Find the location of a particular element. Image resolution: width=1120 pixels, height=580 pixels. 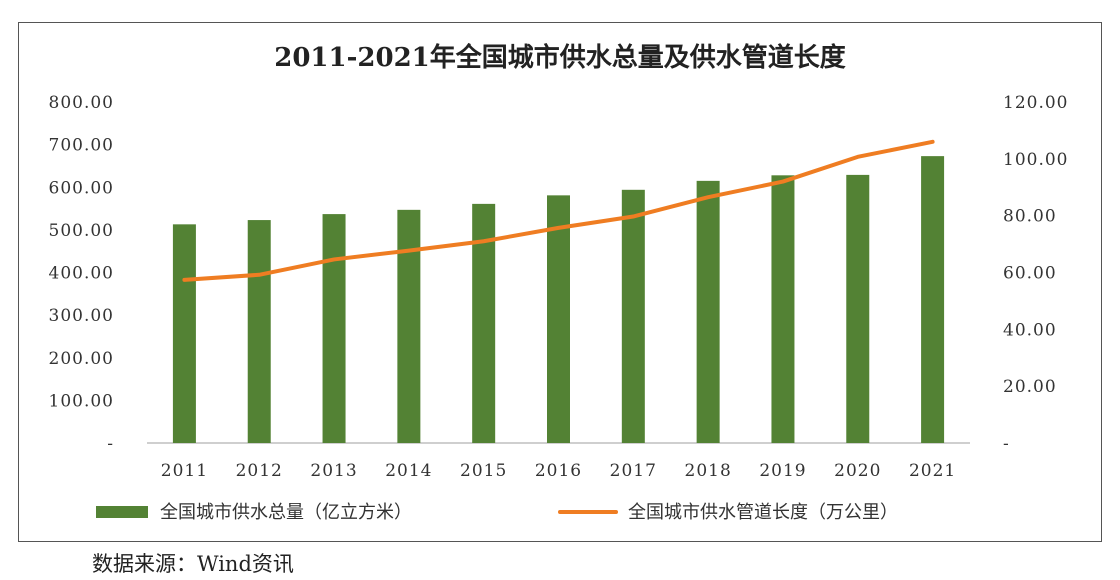

legend-bar-swatch is located at coordinates (122, 512).